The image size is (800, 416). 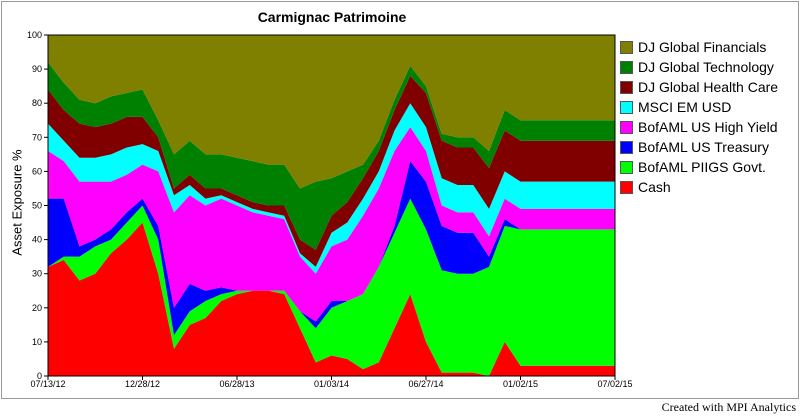 I want to click on legend-item: DJ Global Health Care, so click(x=699, y=87).